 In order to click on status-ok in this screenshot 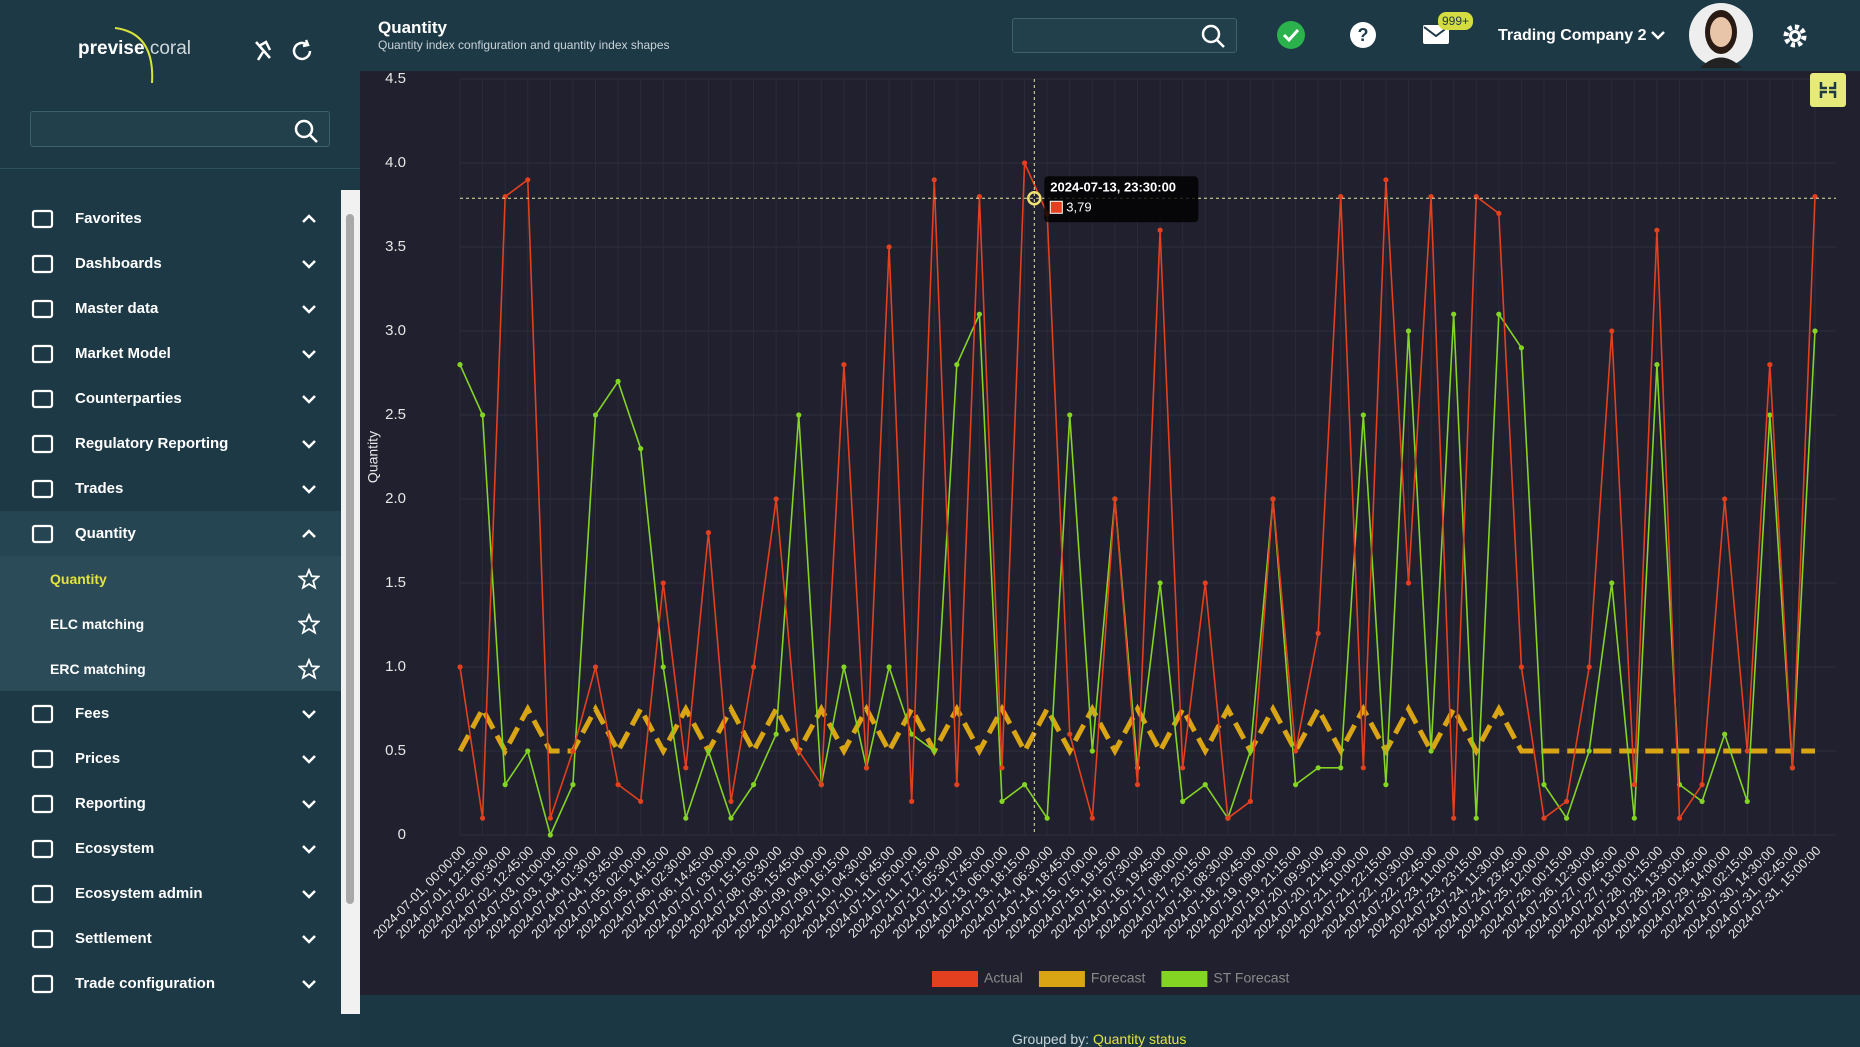, I will do `click(1291, 35)`.